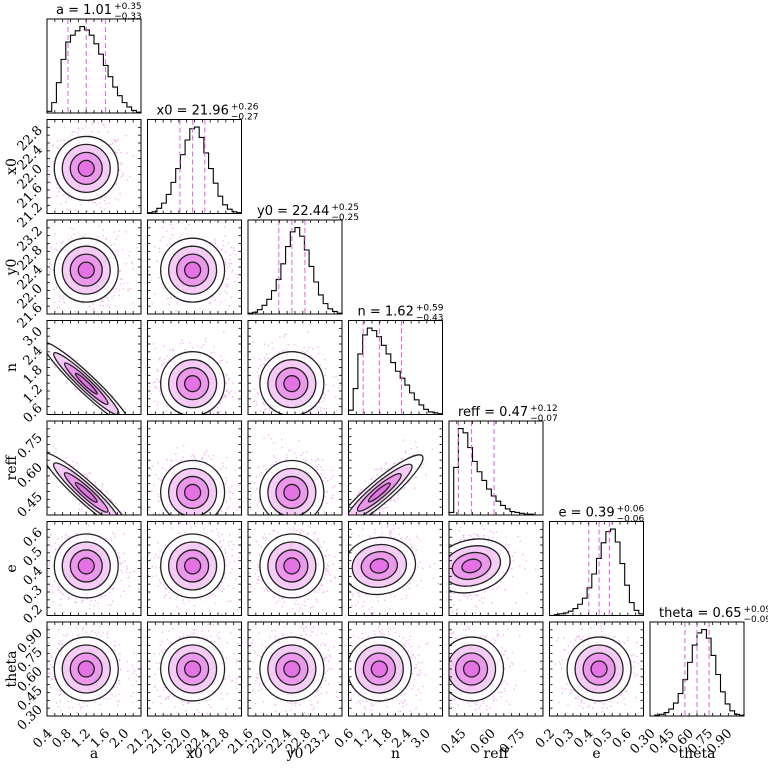  I want to click on panel-n-reff, so click(395, 468).